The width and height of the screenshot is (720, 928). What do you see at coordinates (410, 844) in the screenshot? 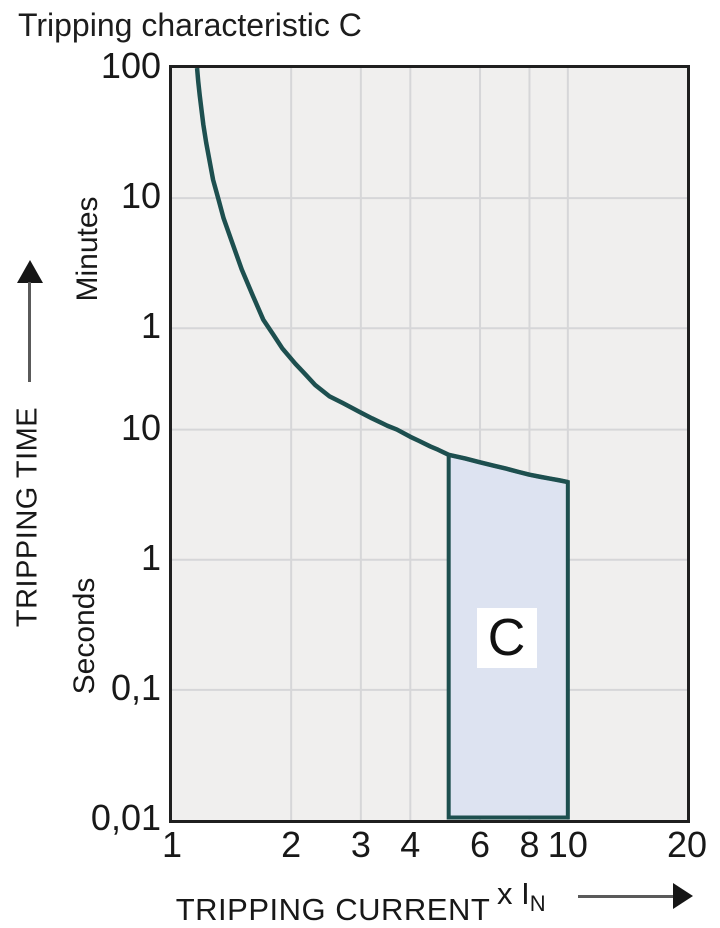
I see `x-tick-label: 4` at bounding box center [410, 844].